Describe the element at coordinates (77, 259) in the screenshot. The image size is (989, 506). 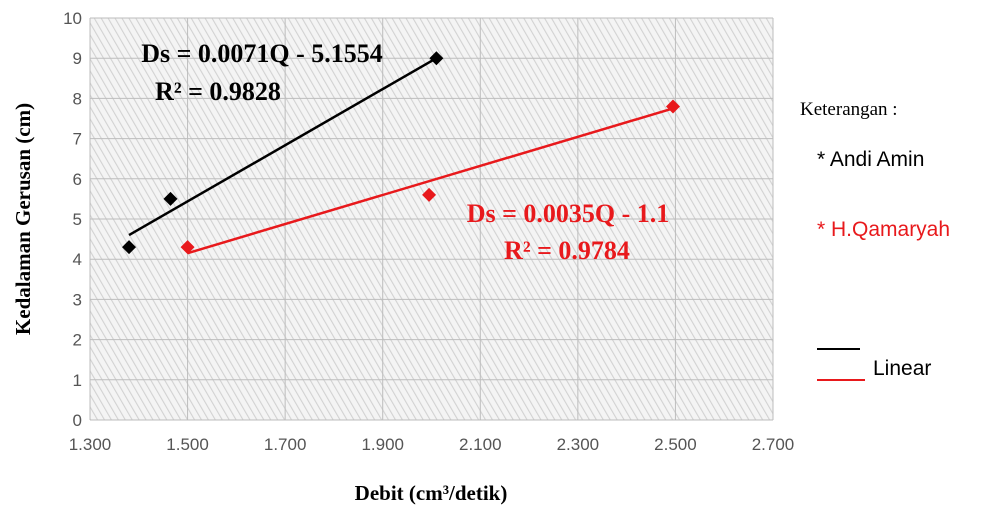
I see `y-tick-label: 4` at that location.